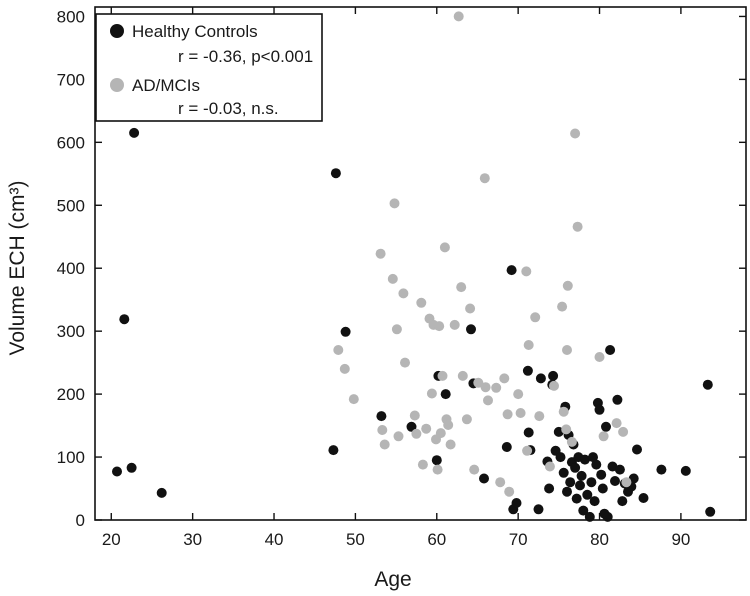 The height and width of the screenshot is (596, 750). Describe the element at coordinates (71, 268) in the screenshot. I see `y-tick-label: 400` at that location.